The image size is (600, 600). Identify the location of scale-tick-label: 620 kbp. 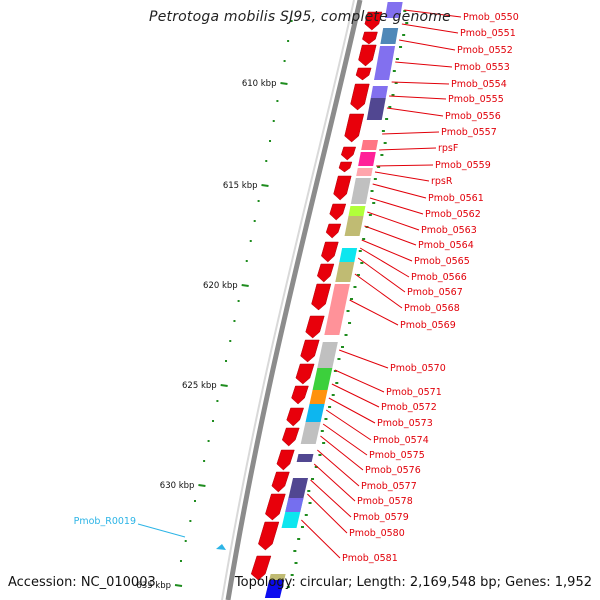
(220, 286).